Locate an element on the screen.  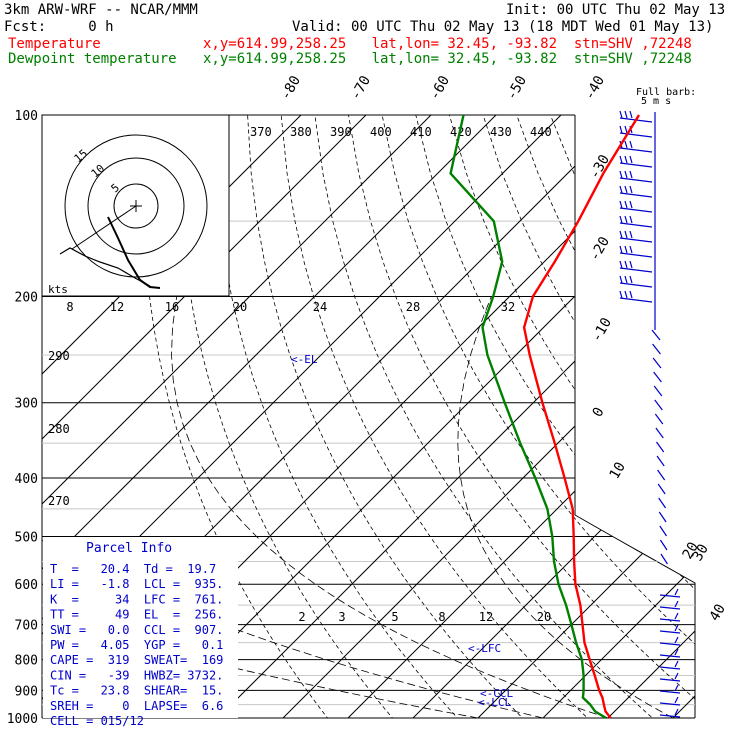
pressure-tick-label: 800 is located at coordinates (26, 661).